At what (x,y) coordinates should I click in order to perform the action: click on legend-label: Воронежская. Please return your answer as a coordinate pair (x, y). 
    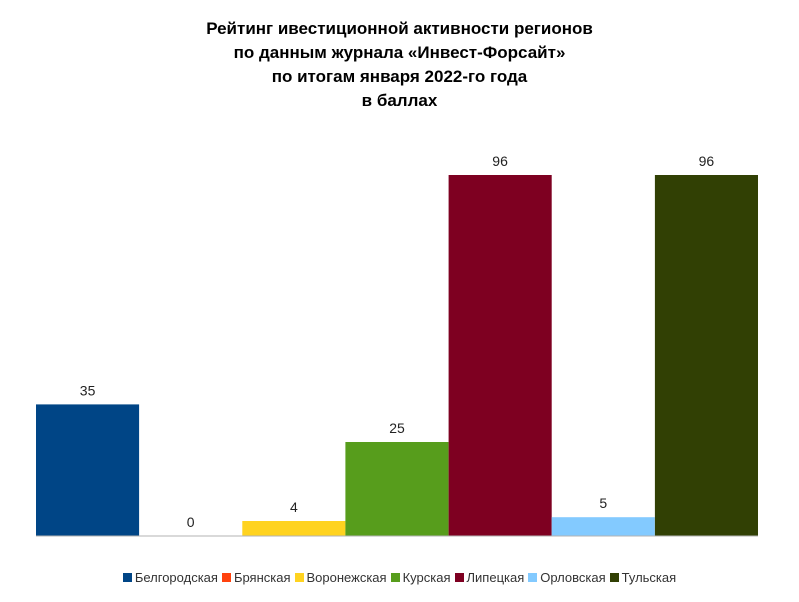
    Looking at the image, I should click on (346, 577).